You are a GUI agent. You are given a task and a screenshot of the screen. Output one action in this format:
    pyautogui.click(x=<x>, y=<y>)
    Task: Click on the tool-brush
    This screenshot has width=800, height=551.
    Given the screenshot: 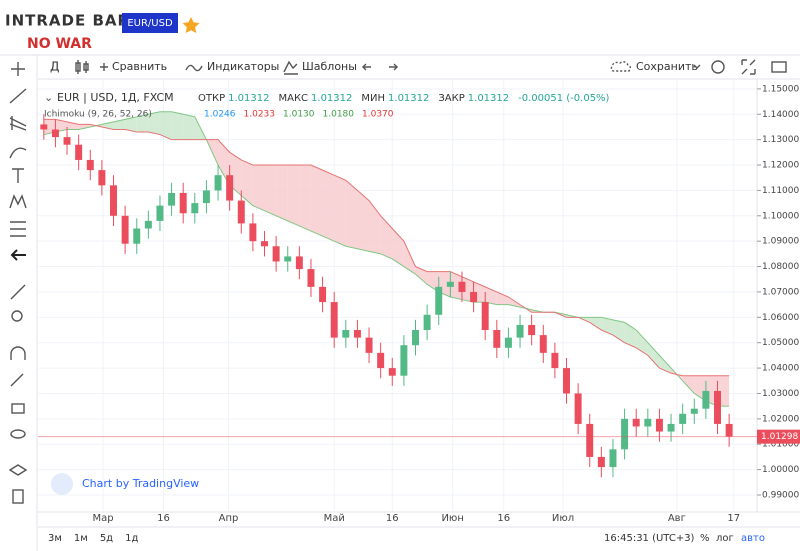 What is the action you would take?
    pyautogui.click(x=18, y=153)
    